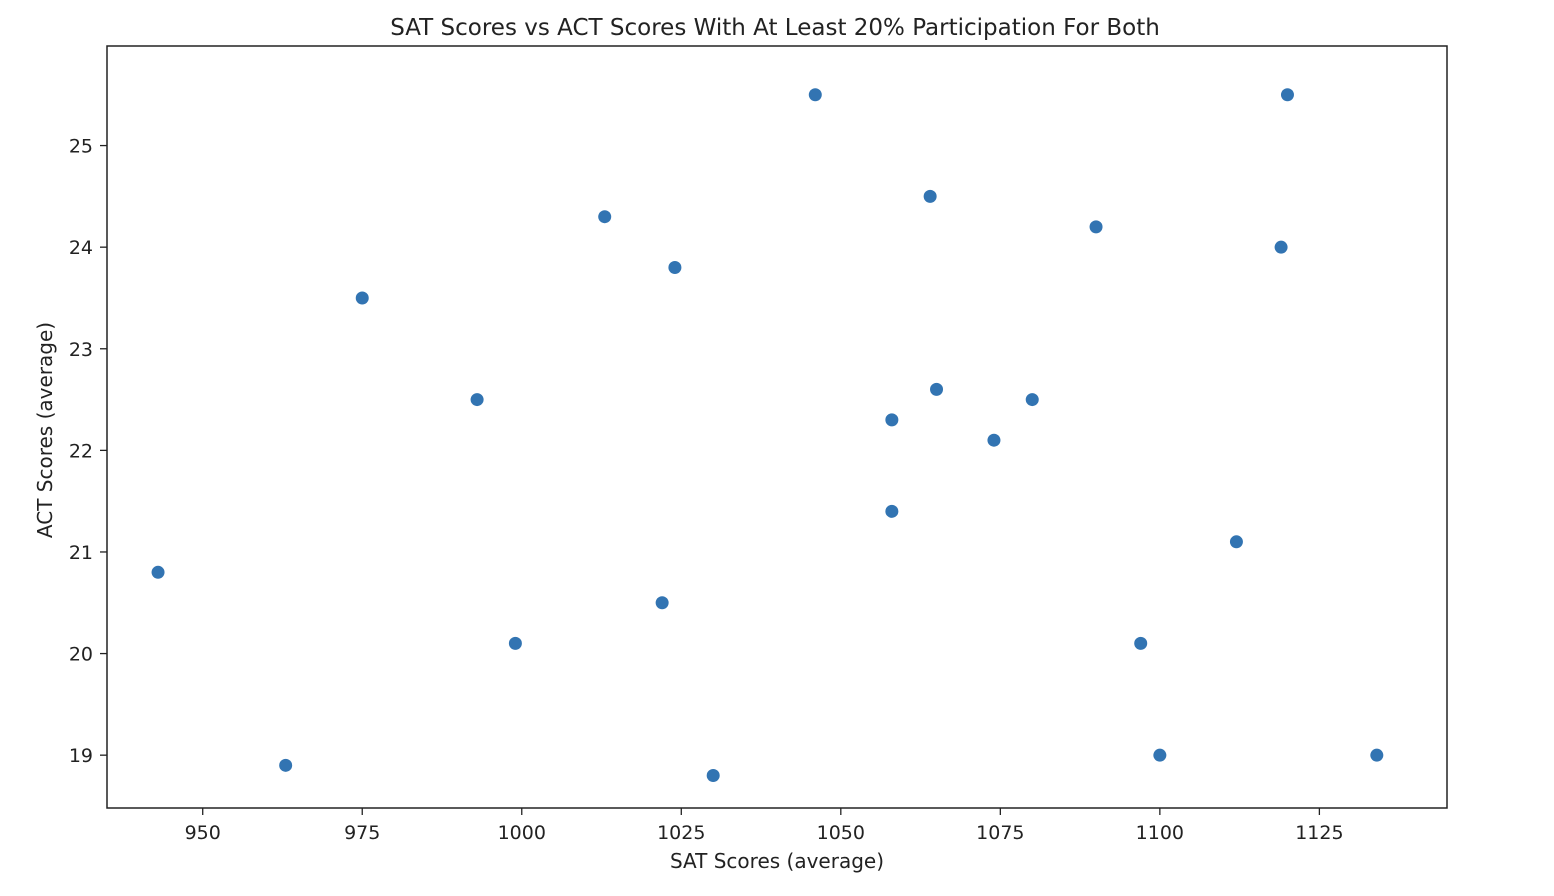  What do you see at coordinates (362, 833) in the screenshot?
I see `x-tick-label: 975` at bounding box center [362, 833].